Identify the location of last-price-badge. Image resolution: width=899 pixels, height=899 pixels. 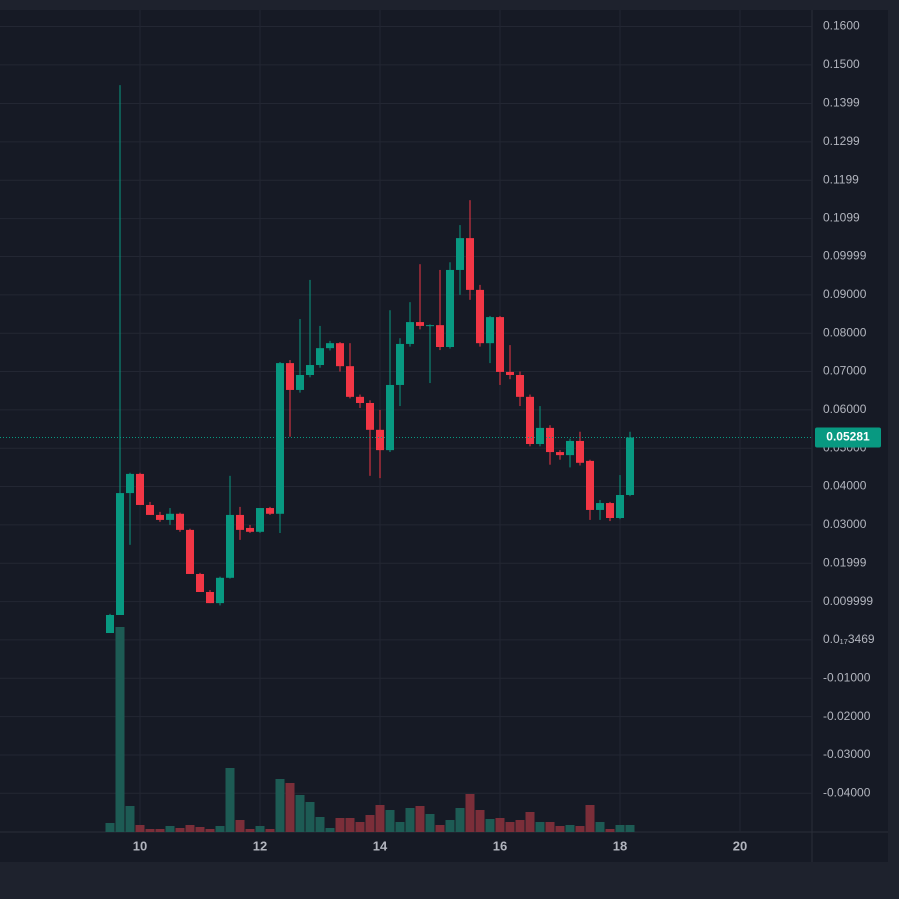
(848, 437).